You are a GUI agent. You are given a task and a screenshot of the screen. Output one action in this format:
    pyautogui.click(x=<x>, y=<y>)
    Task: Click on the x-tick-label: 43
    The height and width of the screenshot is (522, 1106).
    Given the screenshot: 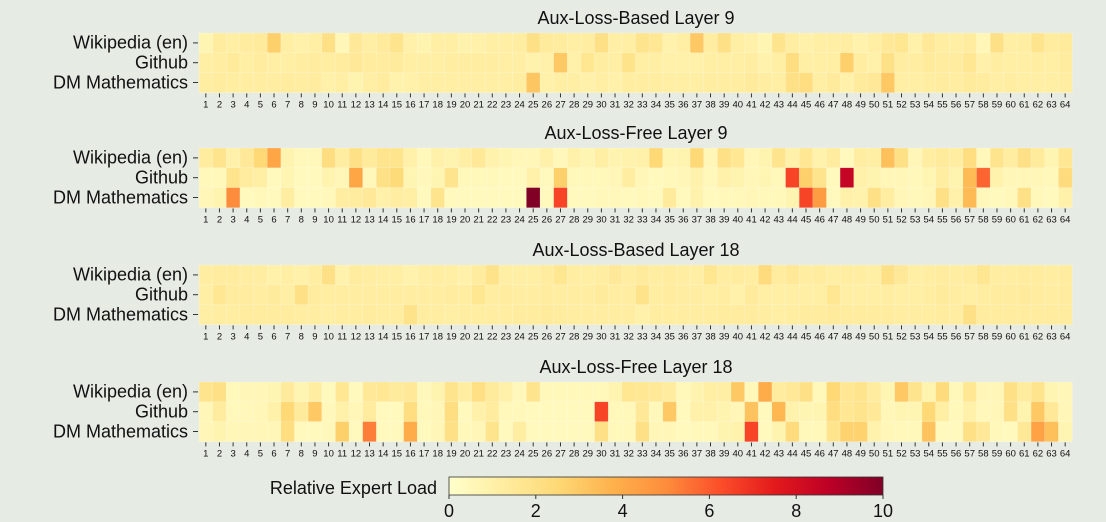 What is the action you would take?
    pyautogui.click(x=778, y=453)
    